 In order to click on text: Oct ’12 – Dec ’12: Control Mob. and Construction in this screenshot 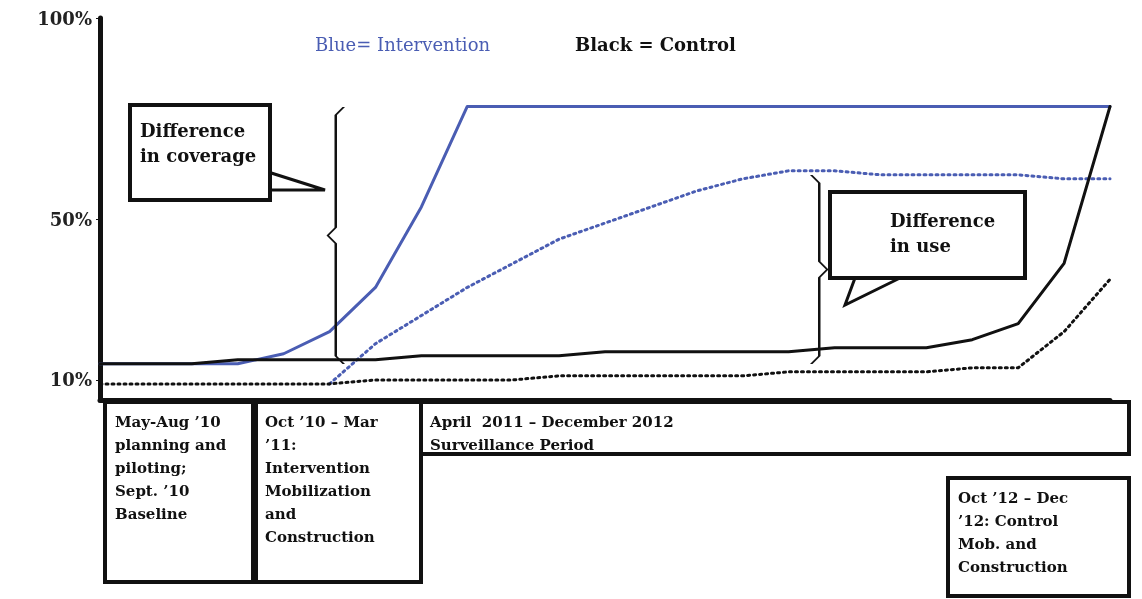, I will do `click(1013, 532)`.